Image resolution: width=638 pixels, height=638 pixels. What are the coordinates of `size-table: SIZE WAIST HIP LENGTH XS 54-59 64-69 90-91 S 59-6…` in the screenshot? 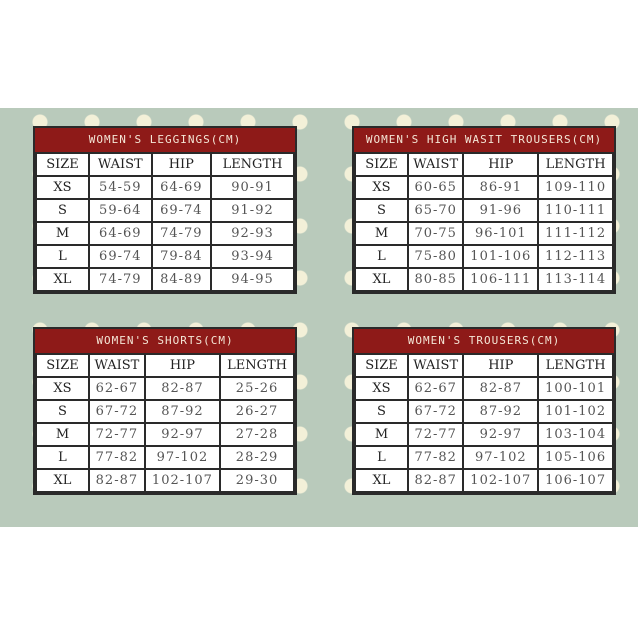 It's located at (165, 222).